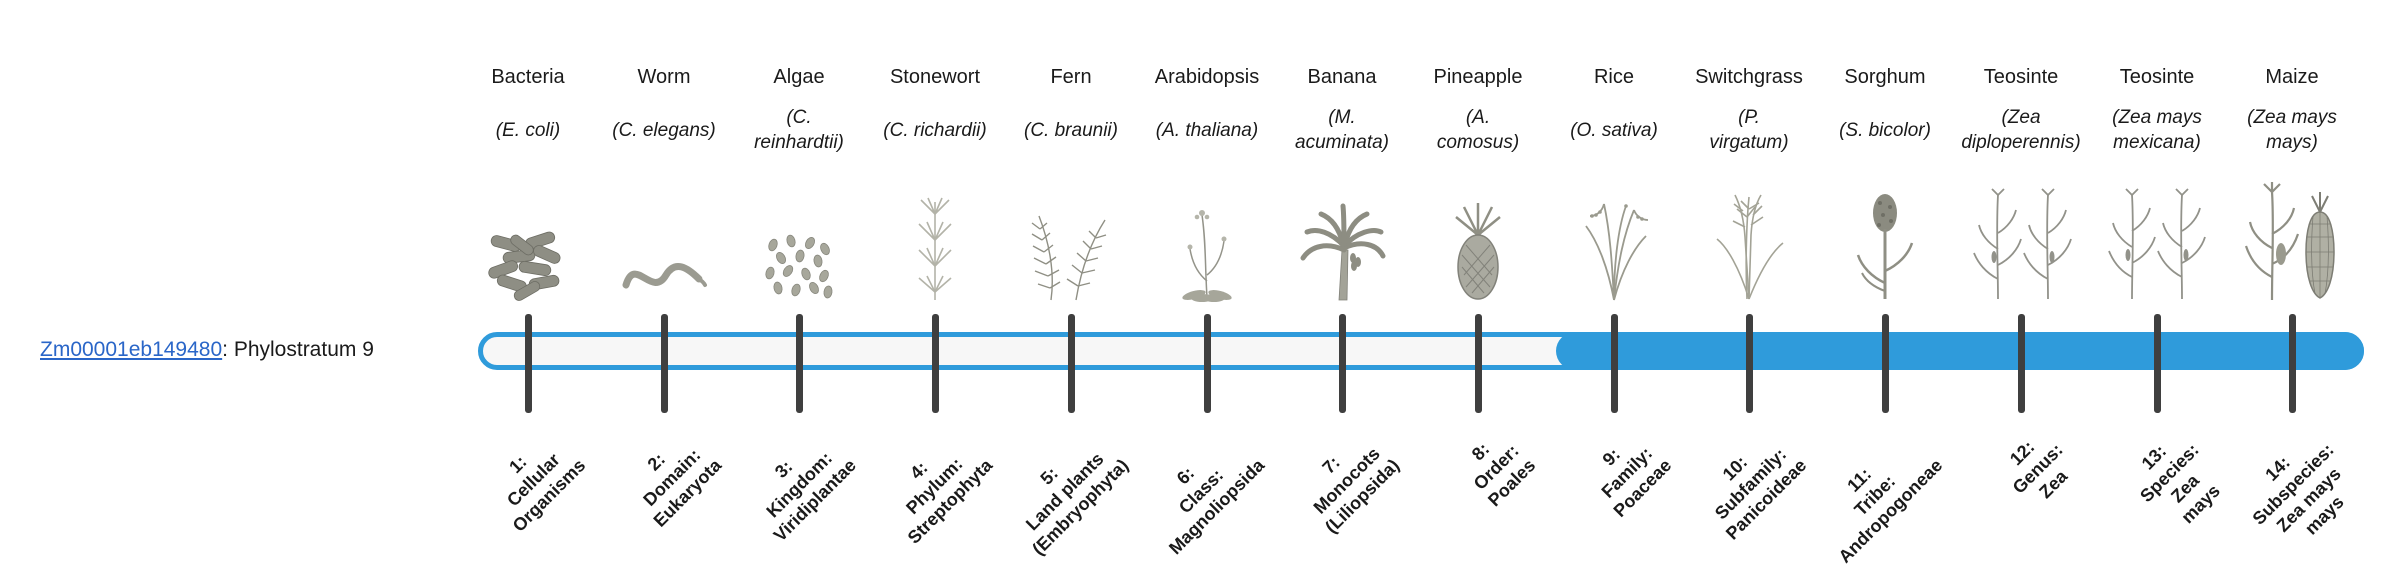 This screenshot has width=2400, height=580. Describe the element at coordinates (2157, 130) in the screenshot. I see `organism-scientific-name: (Zea mays mexicana)` at that location.